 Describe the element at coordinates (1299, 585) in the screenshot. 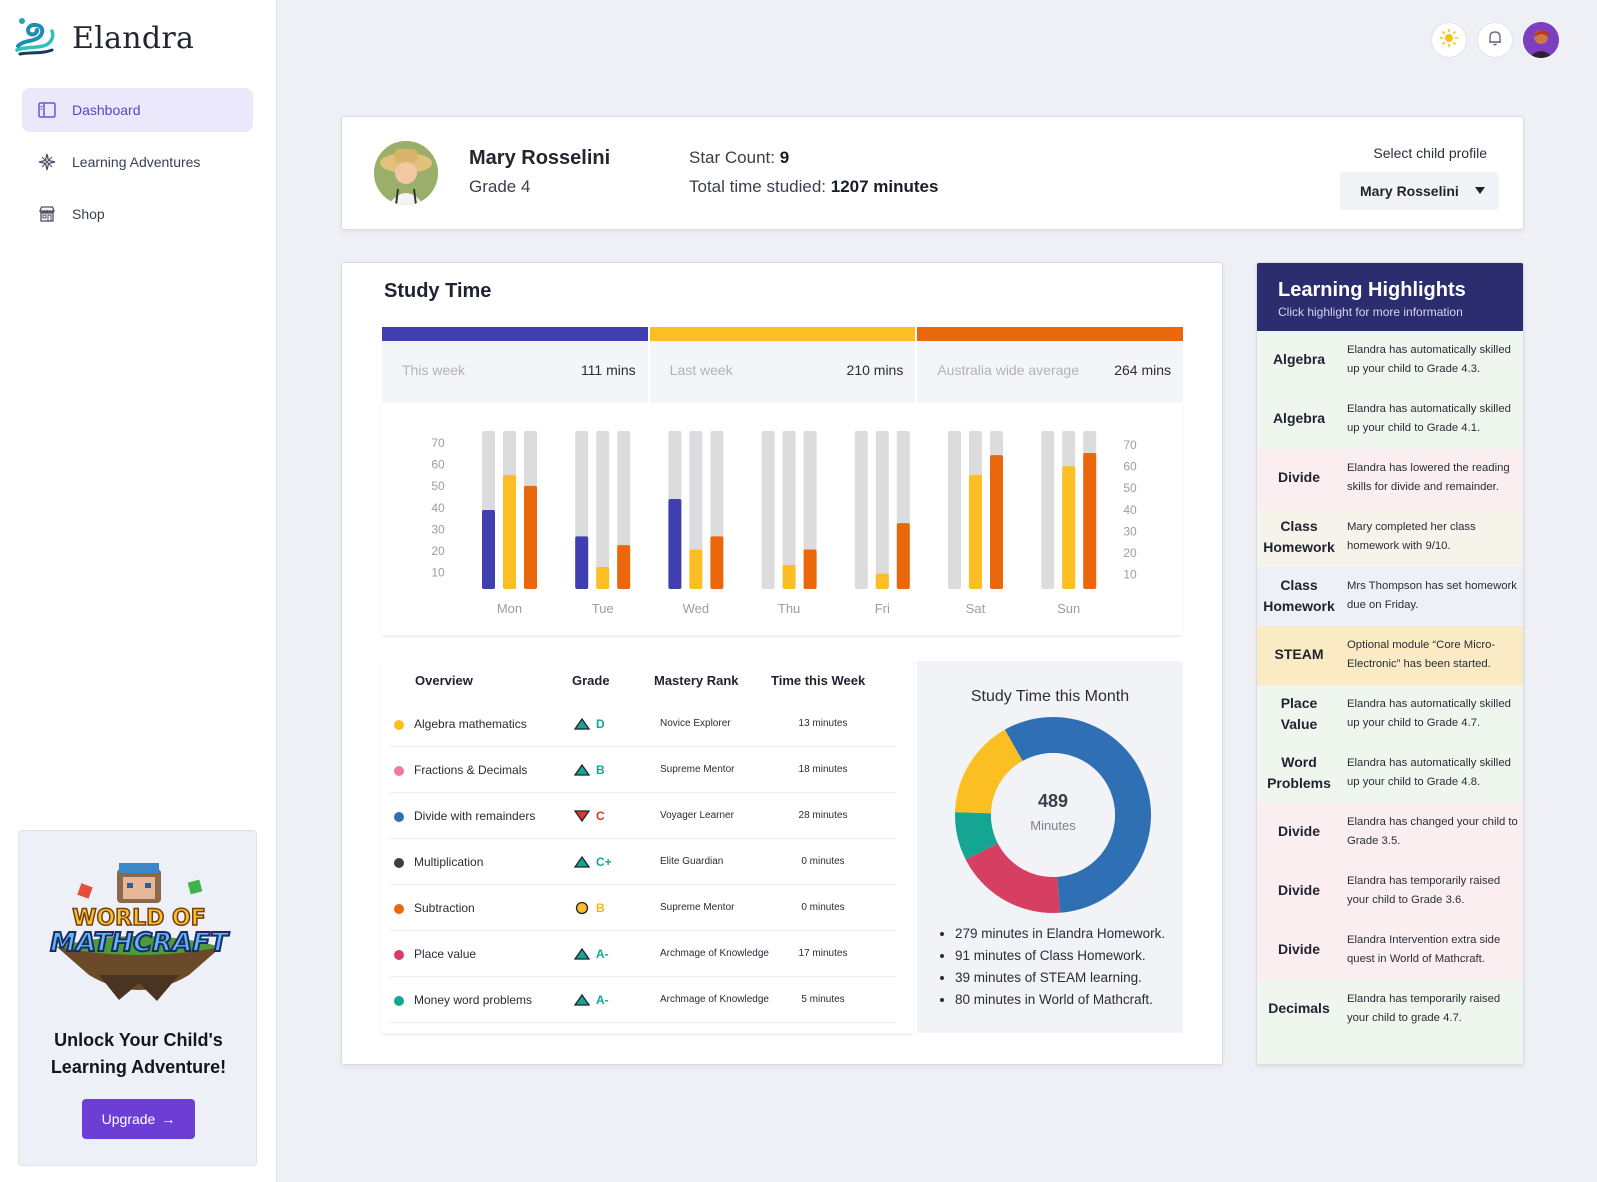

I see `highlight-subject-line: Class` at that location.